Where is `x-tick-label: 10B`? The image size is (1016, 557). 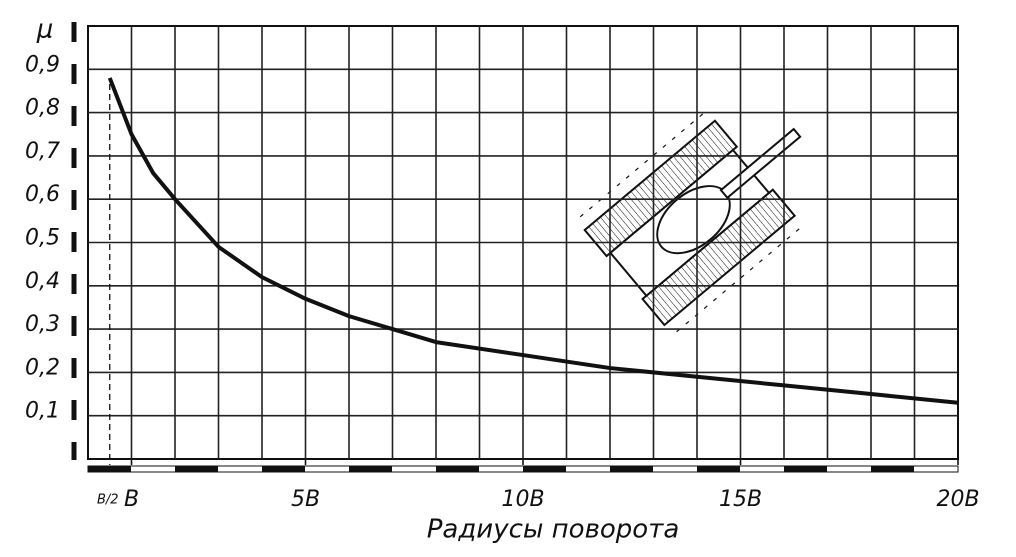 x-tick-label: 10B is located at coordinates (522, 499).